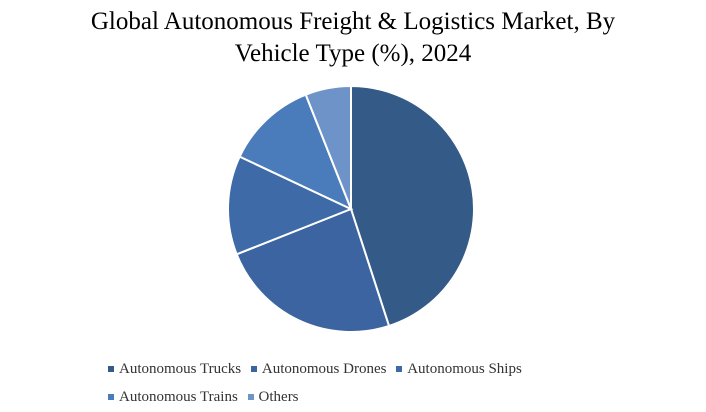 The width and height of the screenshot is (706, 412). I want to click on legend-item-trains: Autonomous Trains, so click(173, 397).